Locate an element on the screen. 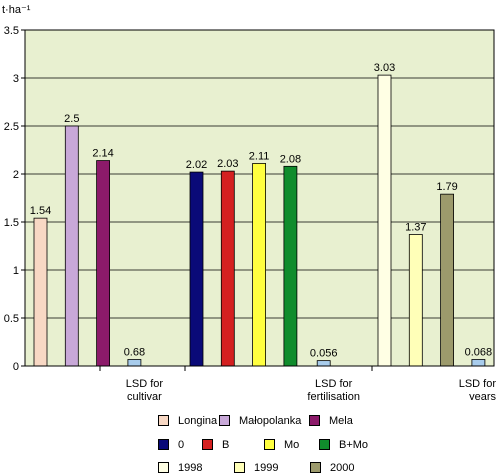  data-label: 1.37 is located at coordinates (415, 227).